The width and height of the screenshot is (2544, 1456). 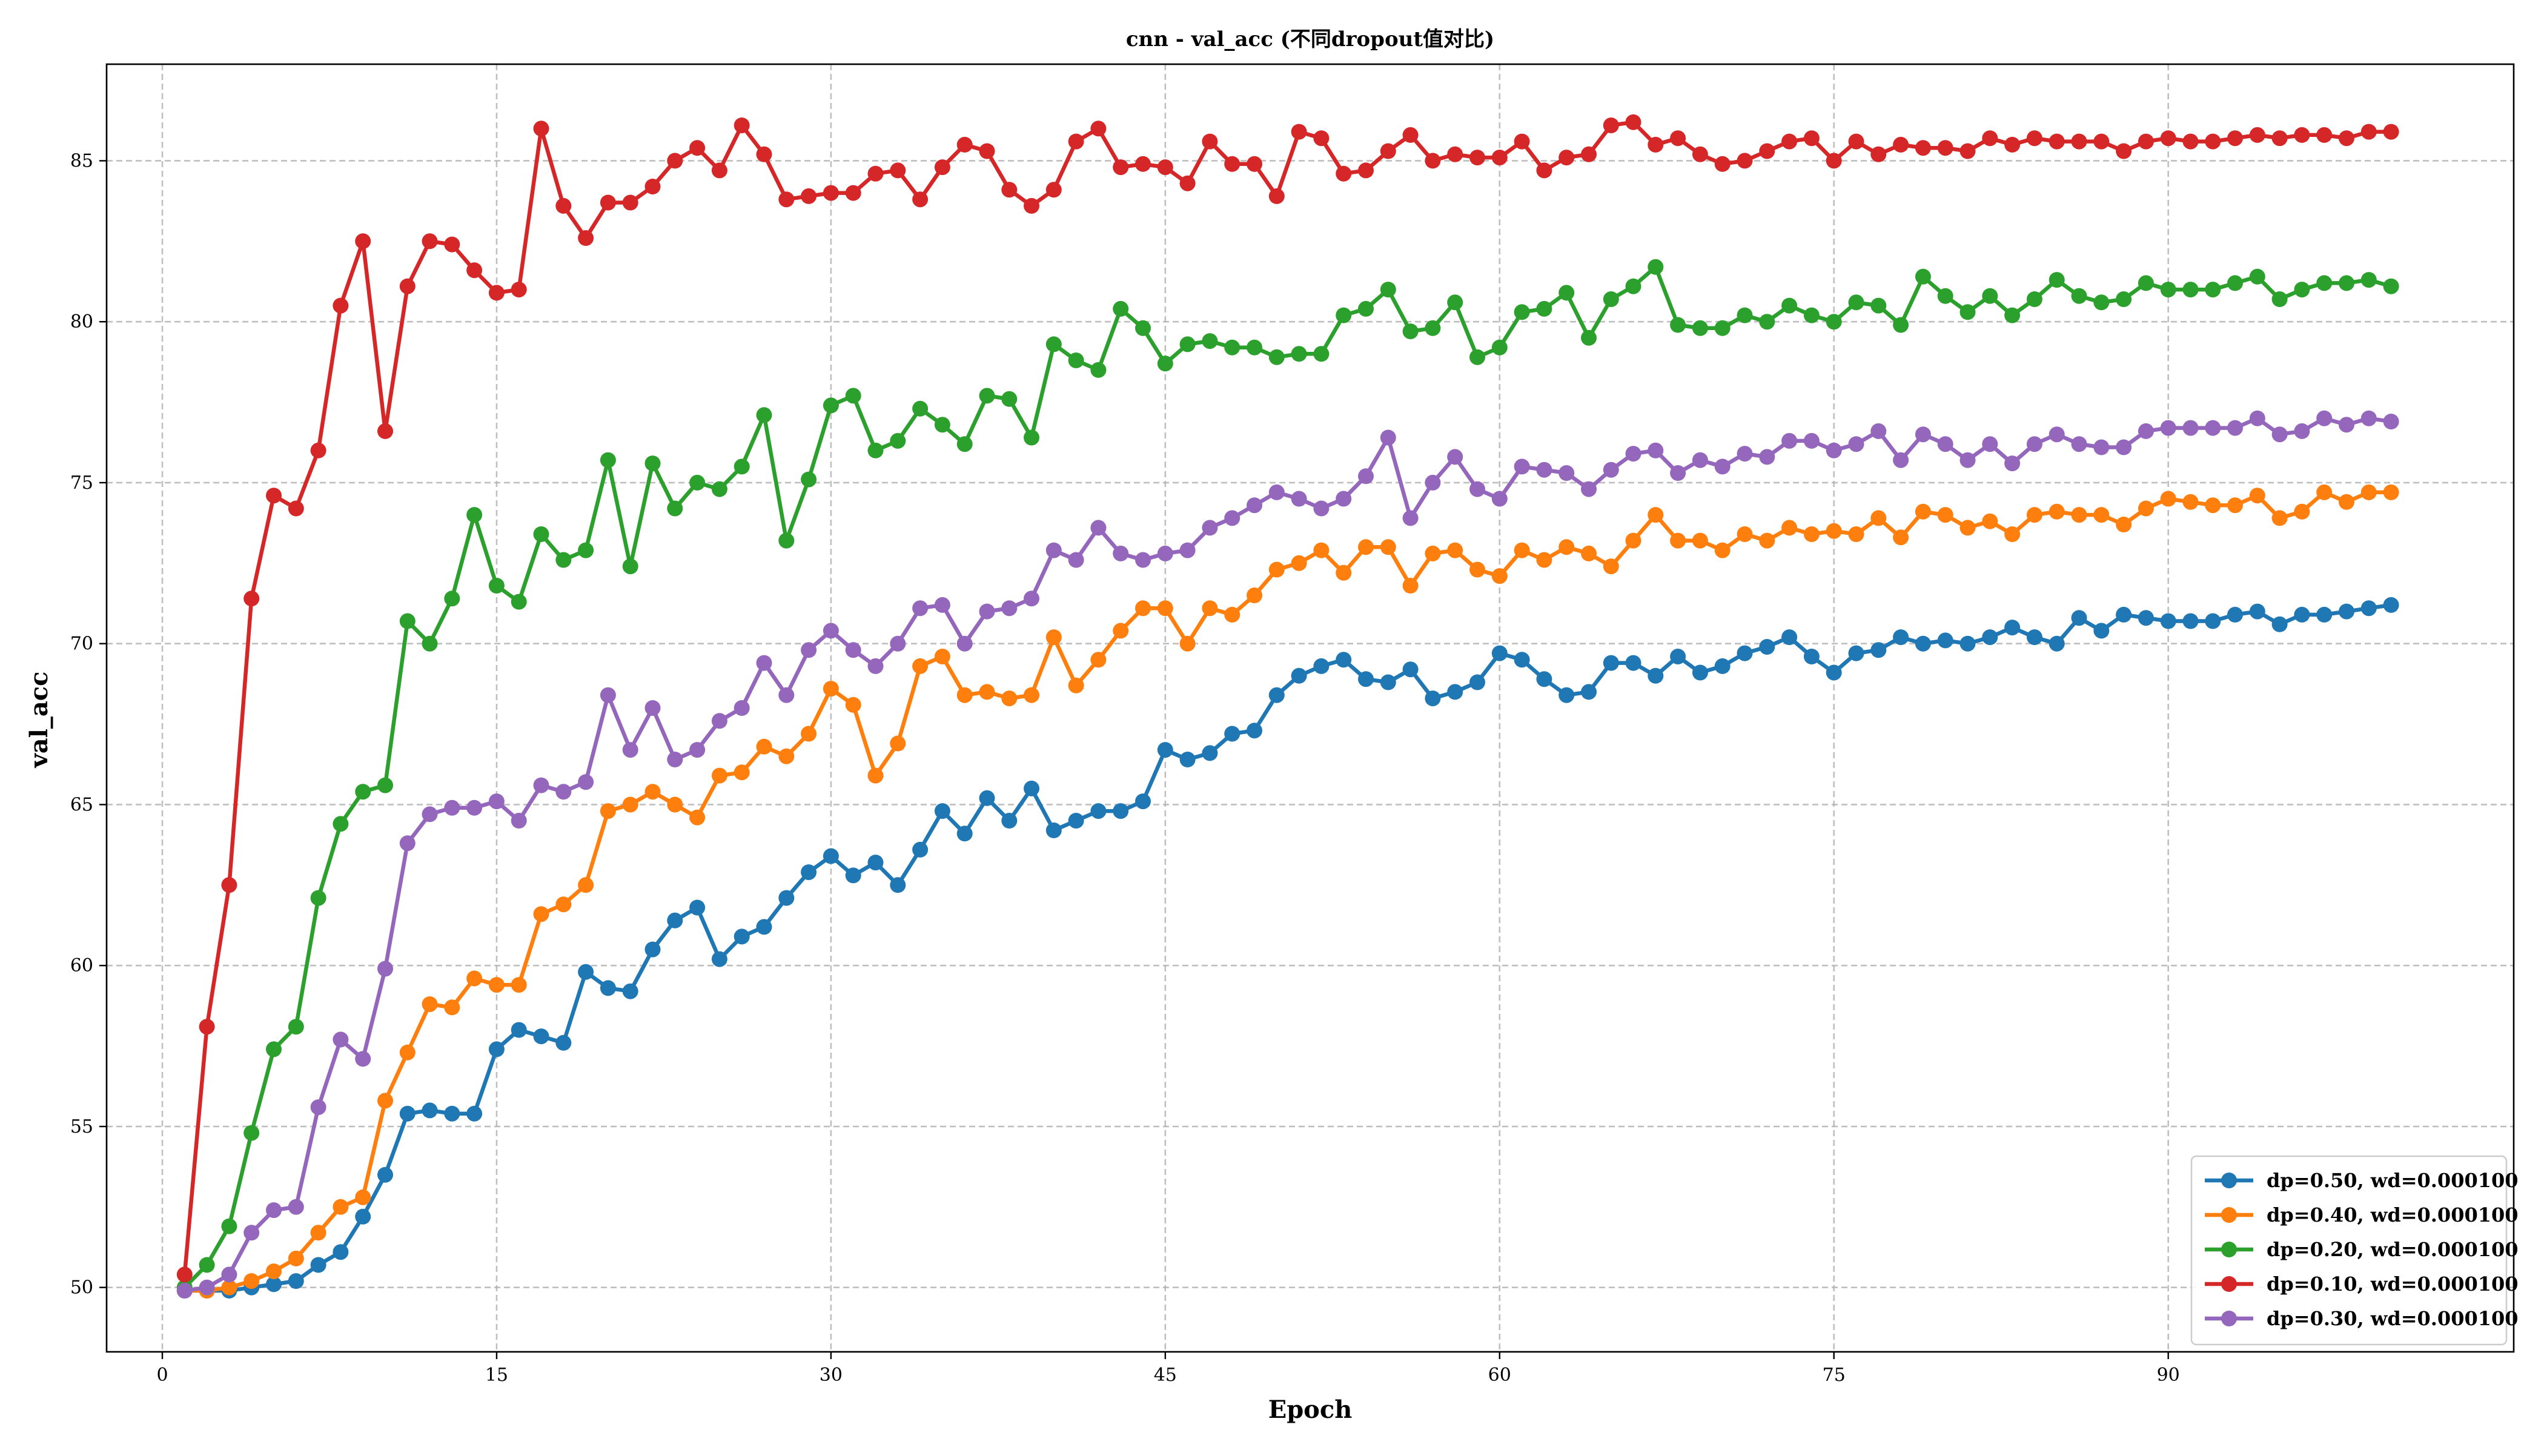 I want to click on legend-swatch-marker, so click(x=2229, y=1249).